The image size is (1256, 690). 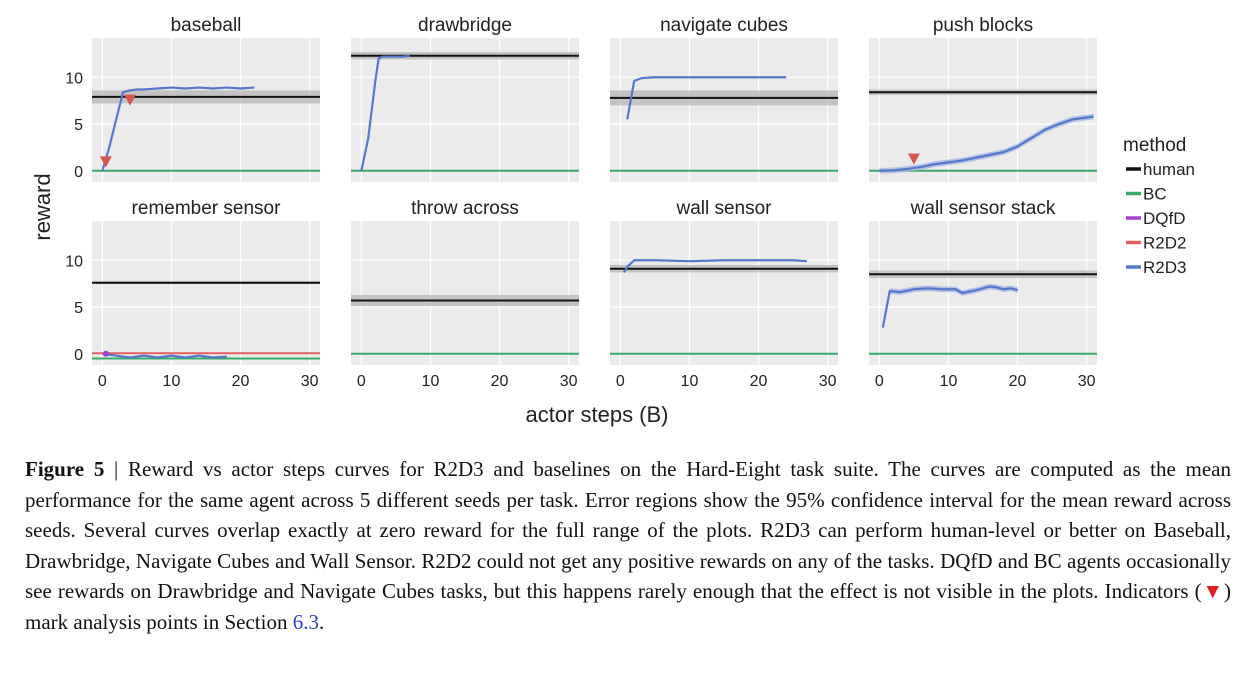 What do you see at coordinates (1164, 243) in the screenshot?
I see `legend-label: R2D2` at bounding box center [1164, 243].